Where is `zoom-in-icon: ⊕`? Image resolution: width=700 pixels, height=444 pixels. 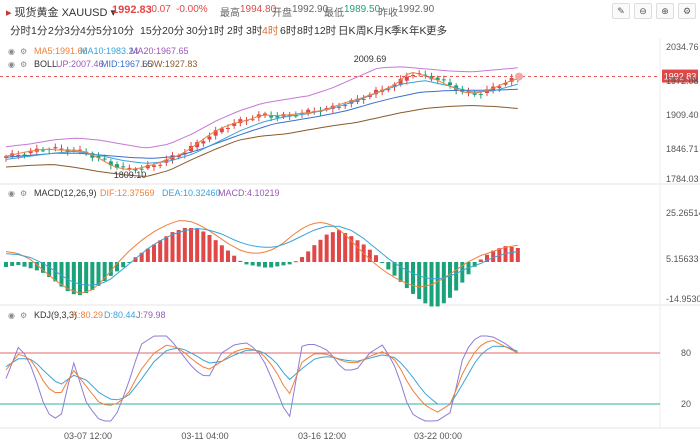 zoom-in-icon: ⊕ is located at coordinates (665, 11).